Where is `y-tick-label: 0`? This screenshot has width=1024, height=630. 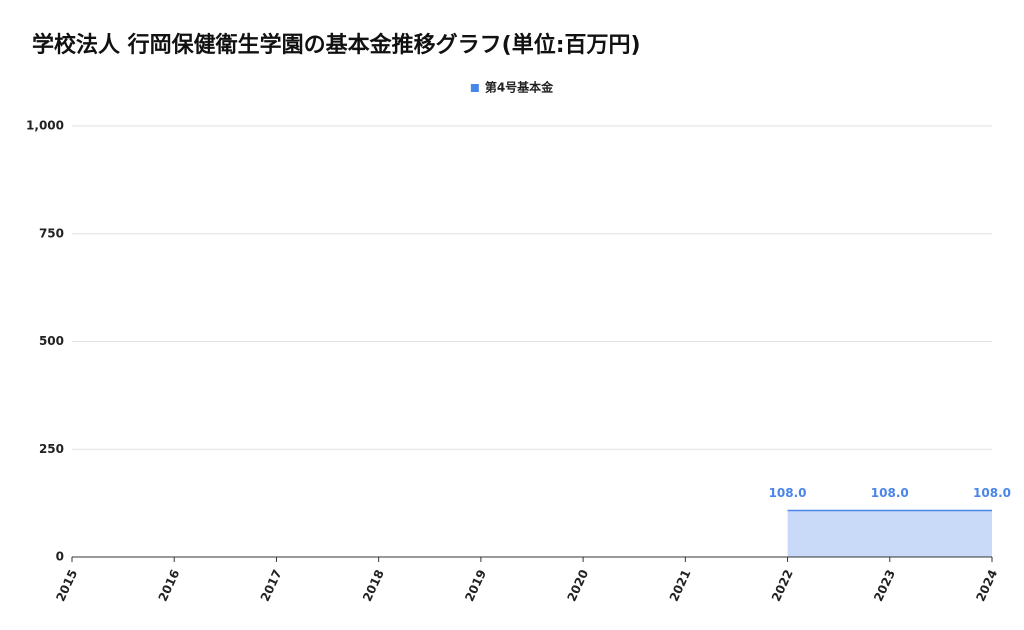
y-tick-label: 0 is located at coordinates (60, 557).